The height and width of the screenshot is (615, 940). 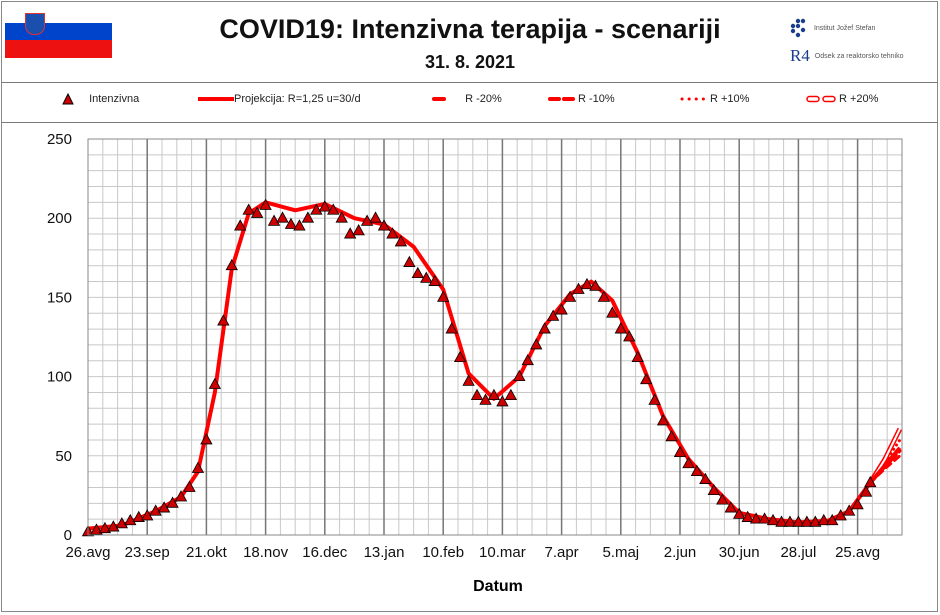 I want to click on ijs-name: Institut Jožef Stefan, so click(x=844, y=28).